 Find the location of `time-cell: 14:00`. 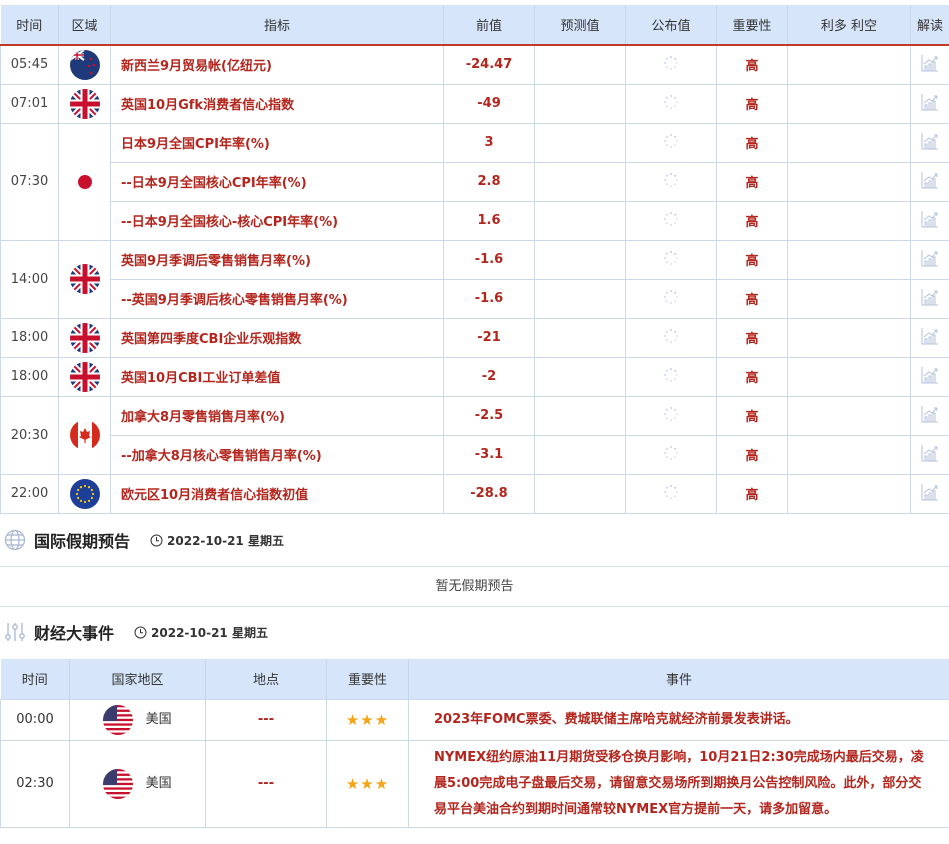

time-cell: 14:00 is located at coordinates (29, 279).